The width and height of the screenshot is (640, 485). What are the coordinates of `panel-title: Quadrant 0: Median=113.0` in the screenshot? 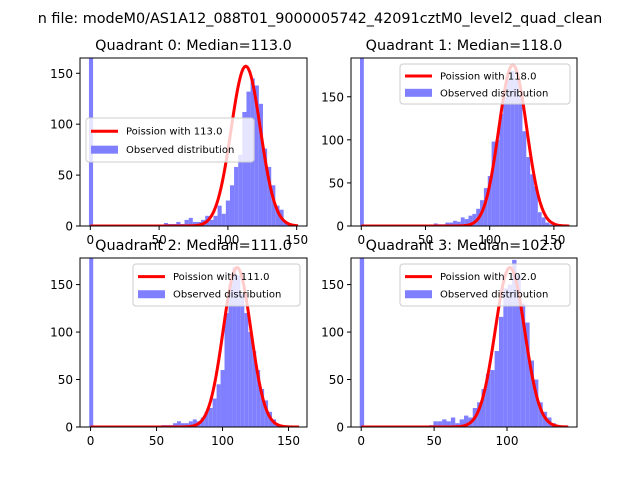 It's located at (193, 46).